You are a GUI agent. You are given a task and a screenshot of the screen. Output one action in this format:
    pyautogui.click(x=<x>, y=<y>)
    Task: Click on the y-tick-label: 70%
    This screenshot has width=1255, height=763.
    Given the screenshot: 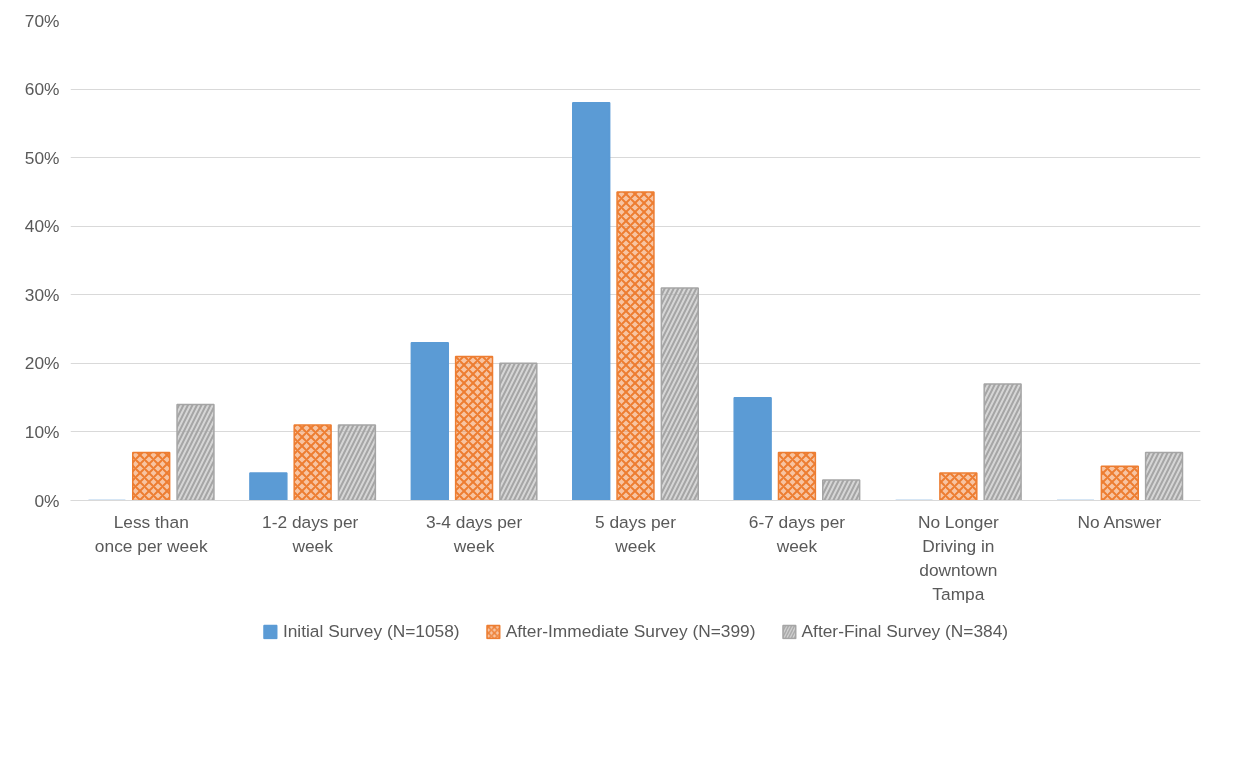 What is the action you would take?
    pyautogui.click(x=42, y=20)
    